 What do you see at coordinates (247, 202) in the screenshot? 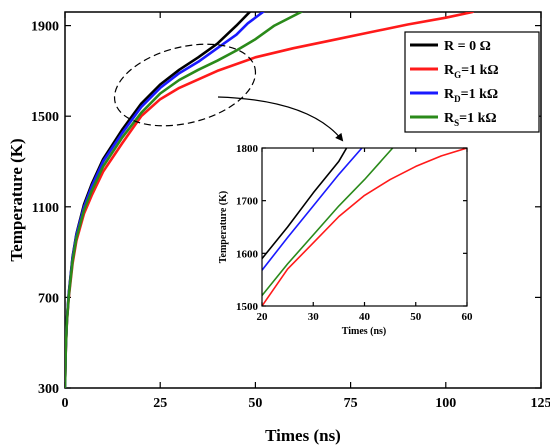
I see `inset-y-tick-label: 1700` at bounding box center [247, 202].